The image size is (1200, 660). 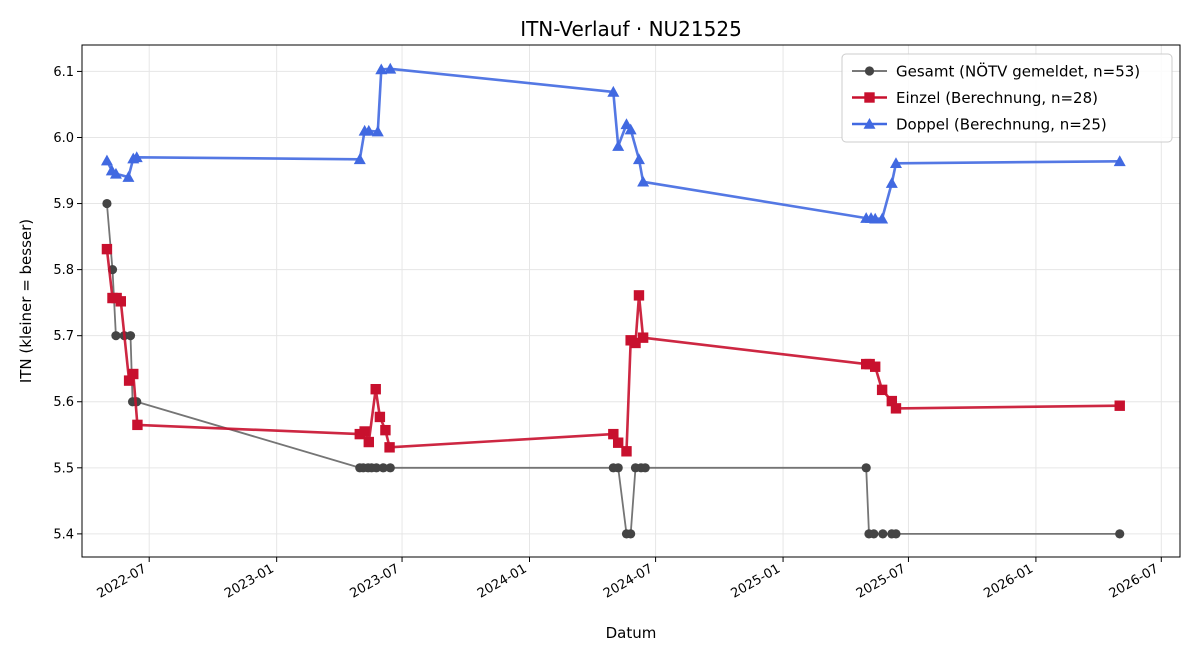 What do you see at coordinates (631, 633) in the screenshot?
I see `x-axis-label: Datum` at bounding box center [631, 633].